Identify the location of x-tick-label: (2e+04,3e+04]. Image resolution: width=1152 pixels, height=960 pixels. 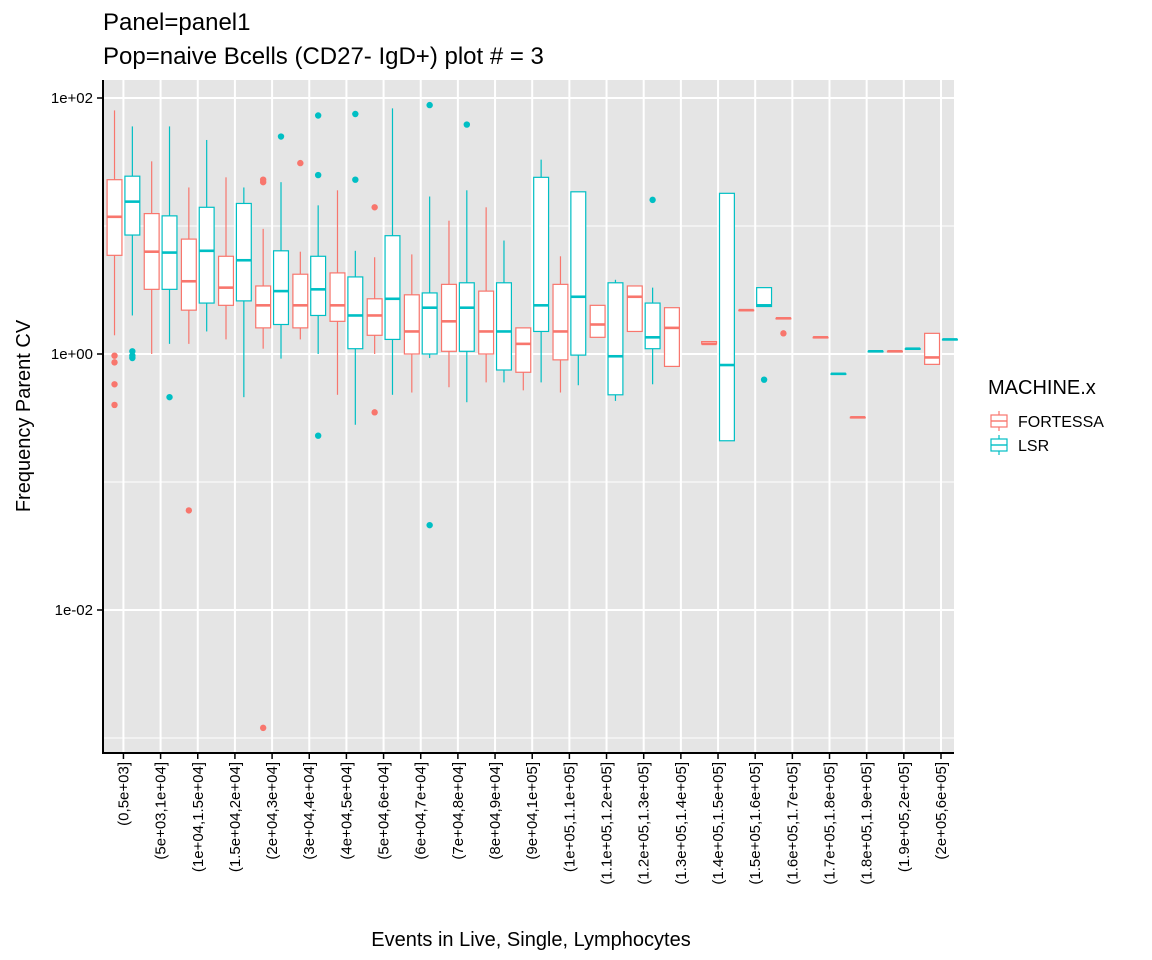
(272, 811).